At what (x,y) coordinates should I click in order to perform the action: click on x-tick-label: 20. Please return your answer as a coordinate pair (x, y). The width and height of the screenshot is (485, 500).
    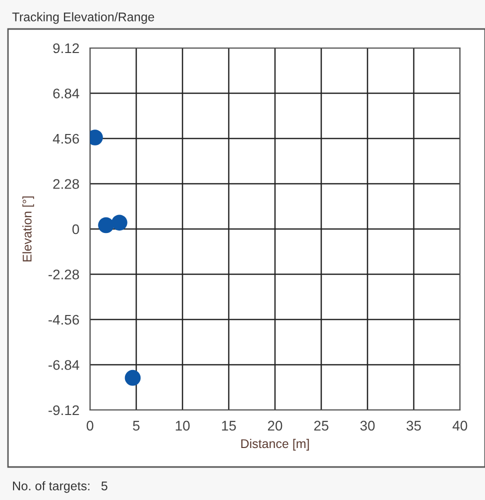
    Looking at the image, I should click on (275, 425).